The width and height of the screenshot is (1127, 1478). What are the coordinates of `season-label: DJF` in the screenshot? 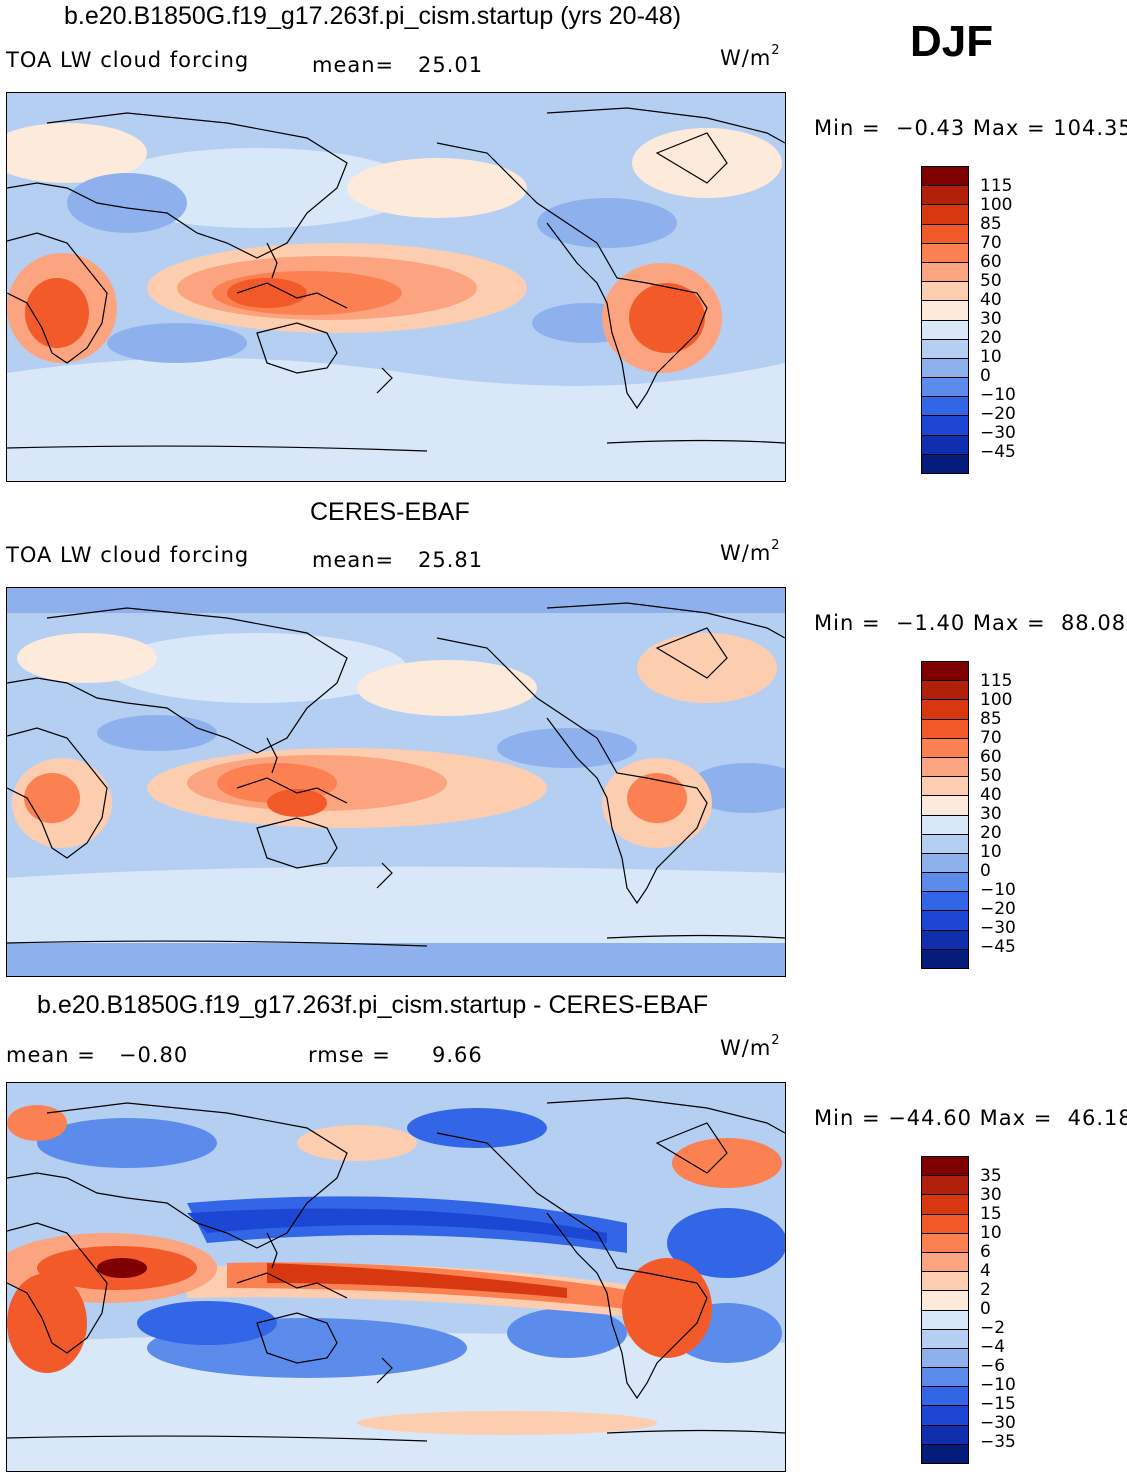 It's located at (952, 41).